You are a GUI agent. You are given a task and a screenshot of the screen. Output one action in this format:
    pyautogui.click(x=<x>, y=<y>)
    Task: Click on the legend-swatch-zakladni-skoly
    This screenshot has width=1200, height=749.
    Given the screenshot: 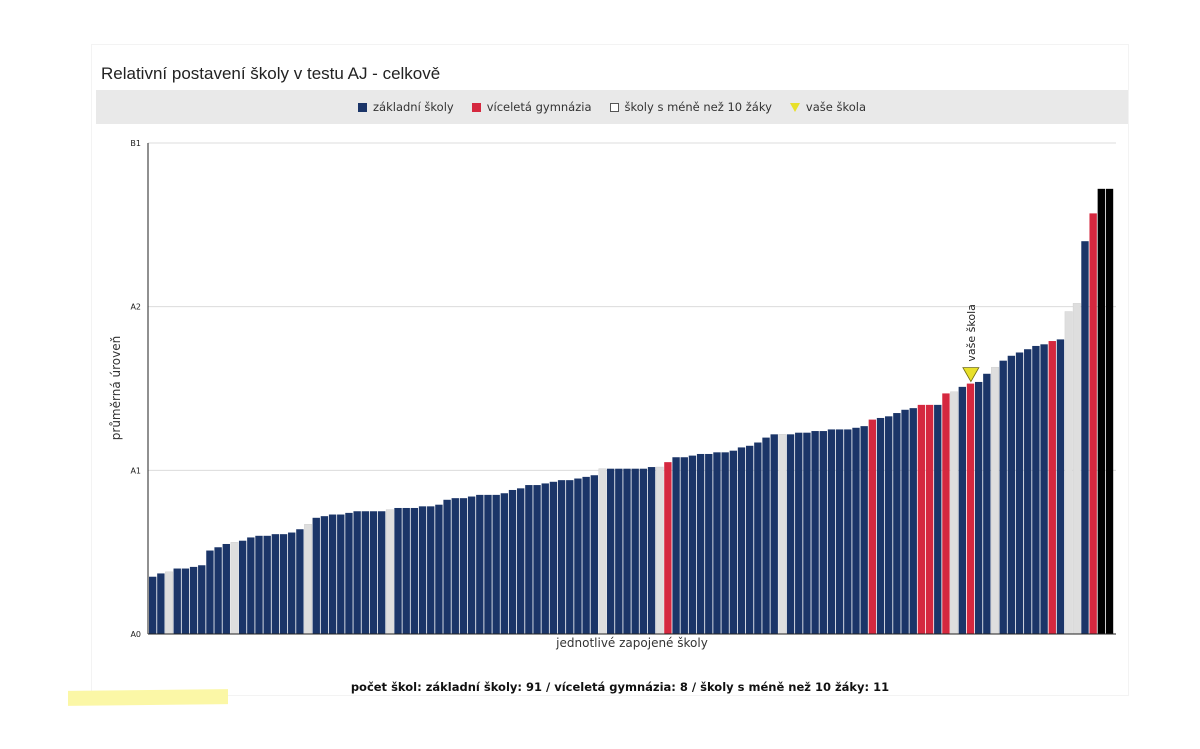 What is the action you would take?
    pyautogui.click(x=362, y=107)
    